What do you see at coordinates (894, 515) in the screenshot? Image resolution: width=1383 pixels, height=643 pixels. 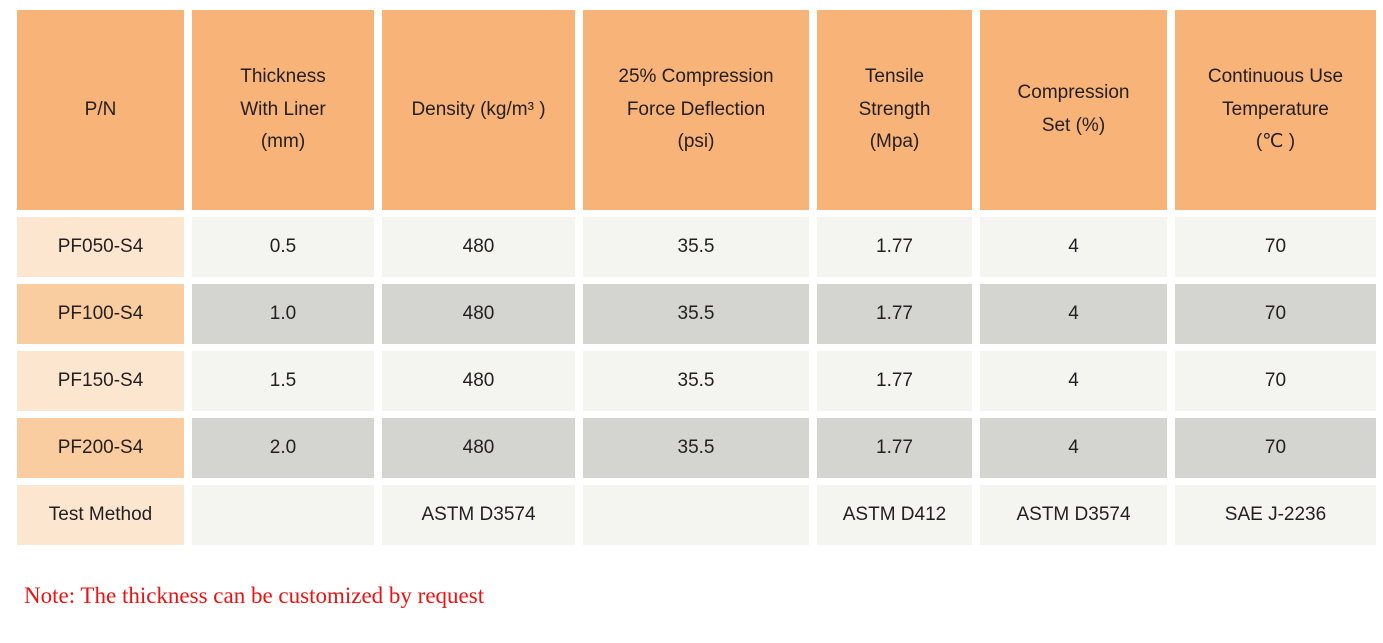 I see `value-cell: ASTM D412` at bounding box center [894, 515].